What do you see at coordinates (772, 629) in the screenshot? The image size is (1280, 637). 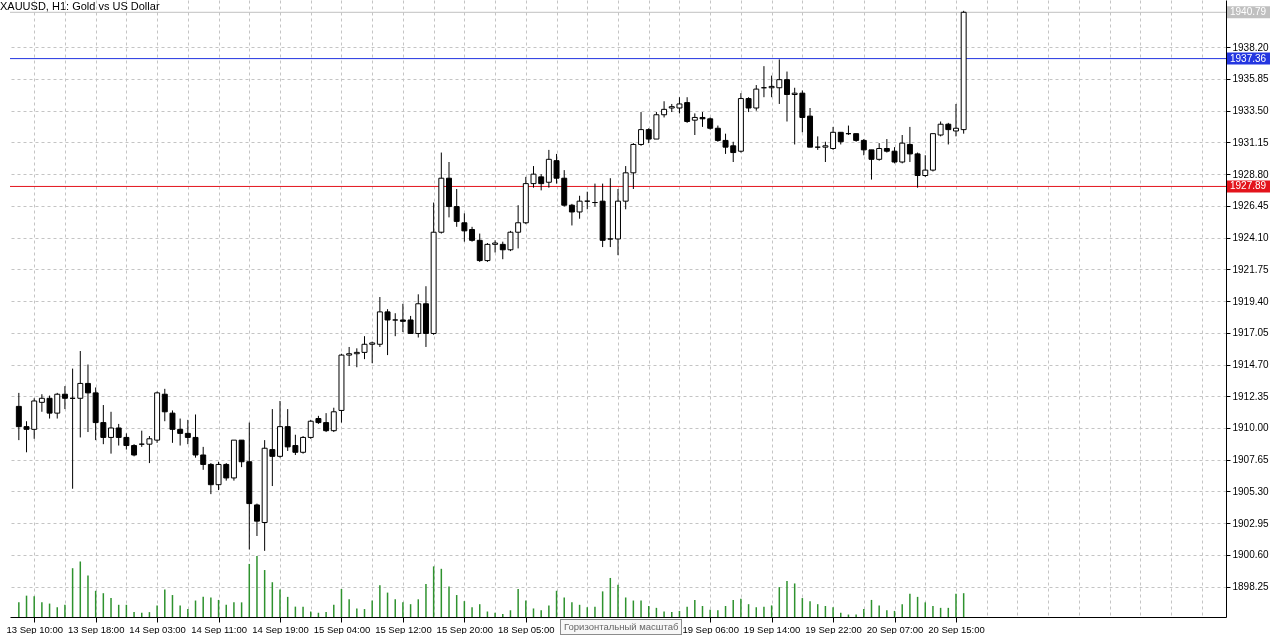 I see `x-tick-label: 19 Sep 14:00` at bounding box center [772, 629].